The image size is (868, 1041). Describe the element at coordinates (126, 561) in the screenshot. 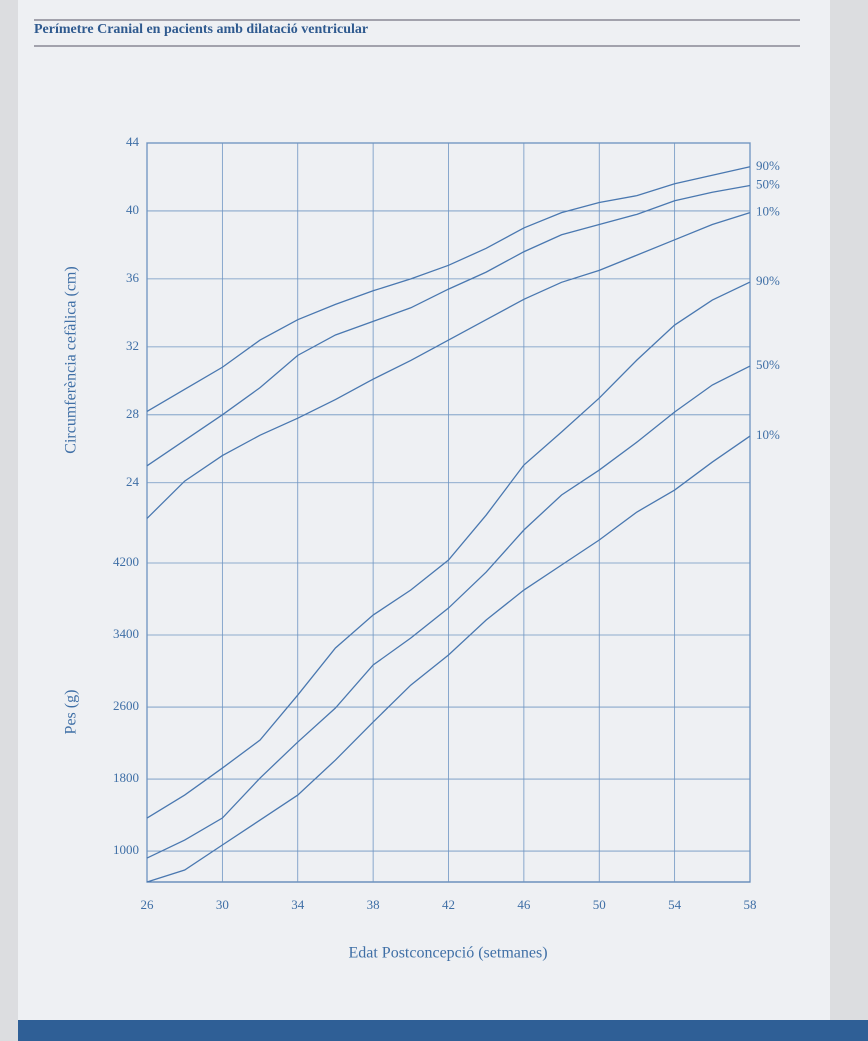

I see `y2-tick-label: 4200` at that location.